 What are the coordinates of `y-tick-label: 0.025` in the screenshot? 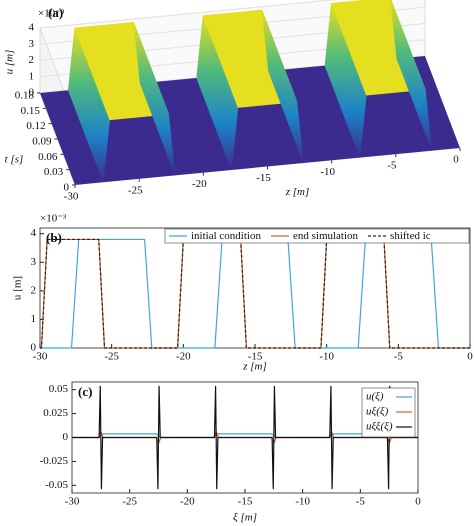 It's located at (55, 413).